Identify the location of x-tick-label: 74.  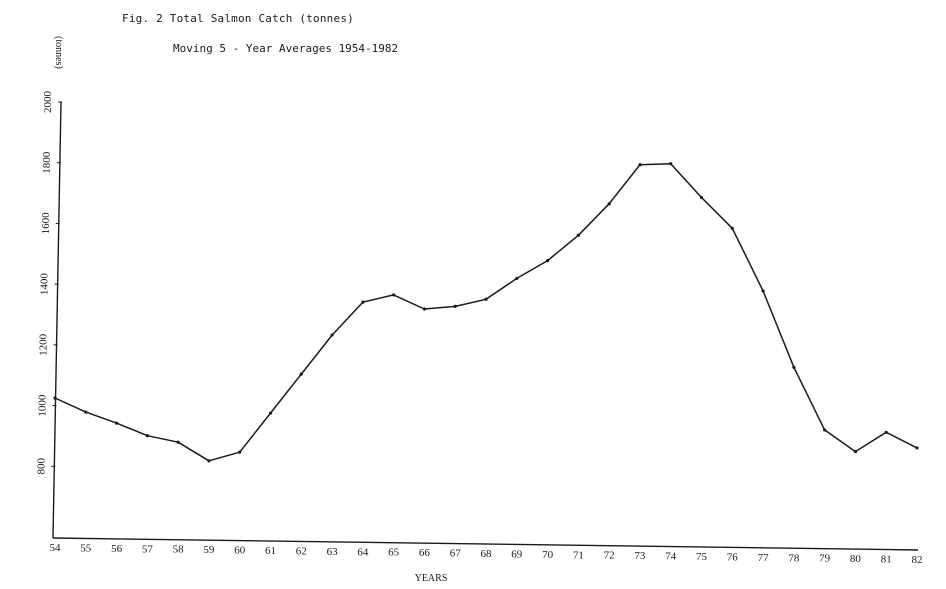
(671, 557).